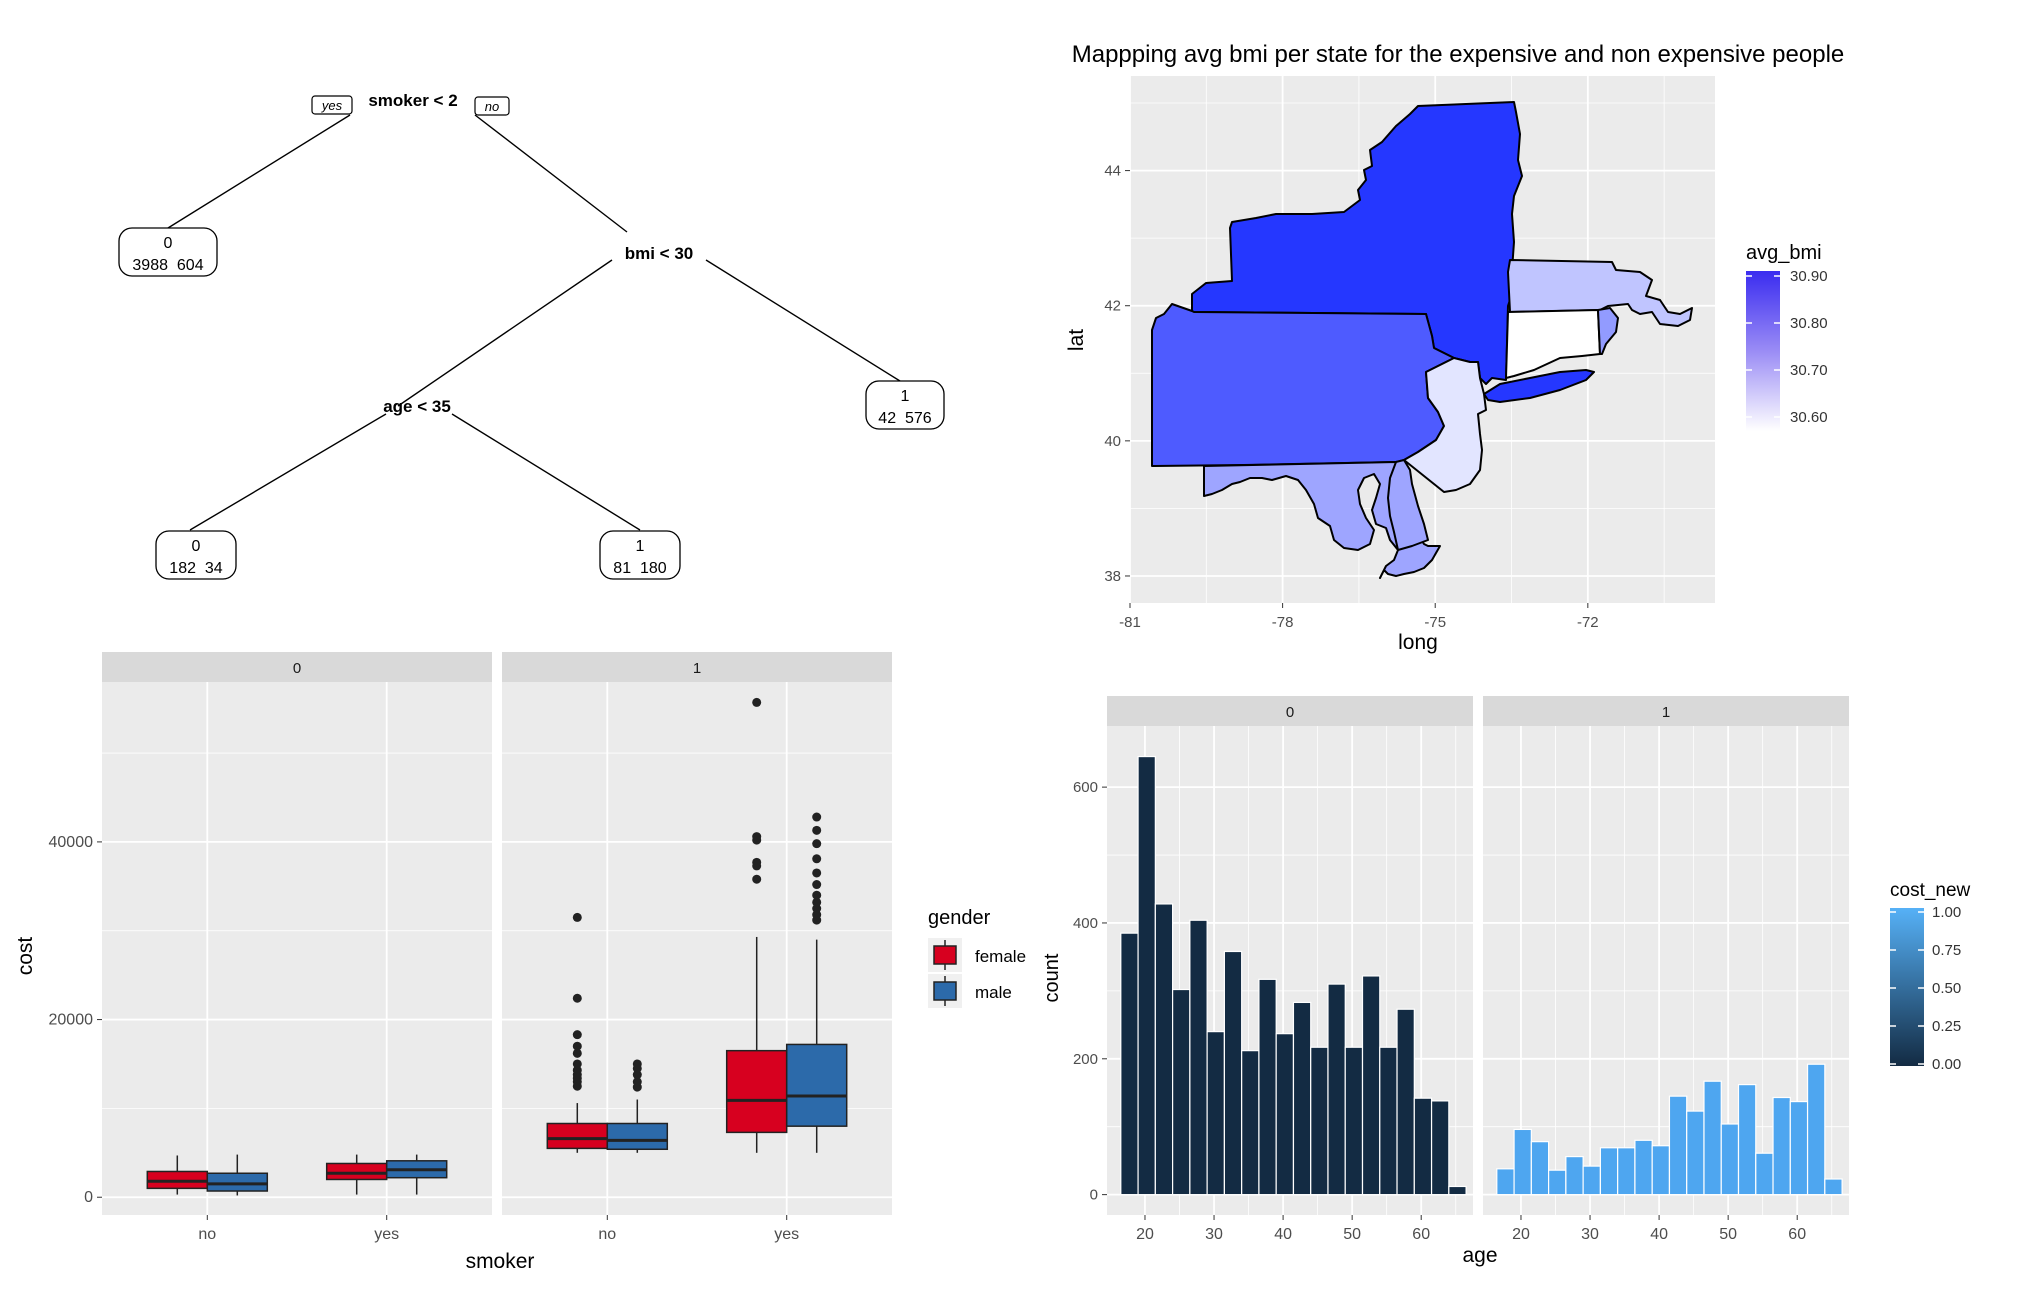 The height and width of the screenshot is (1303, 2022). I want to click on leaf-counts: 182 34, so click(195, 568).